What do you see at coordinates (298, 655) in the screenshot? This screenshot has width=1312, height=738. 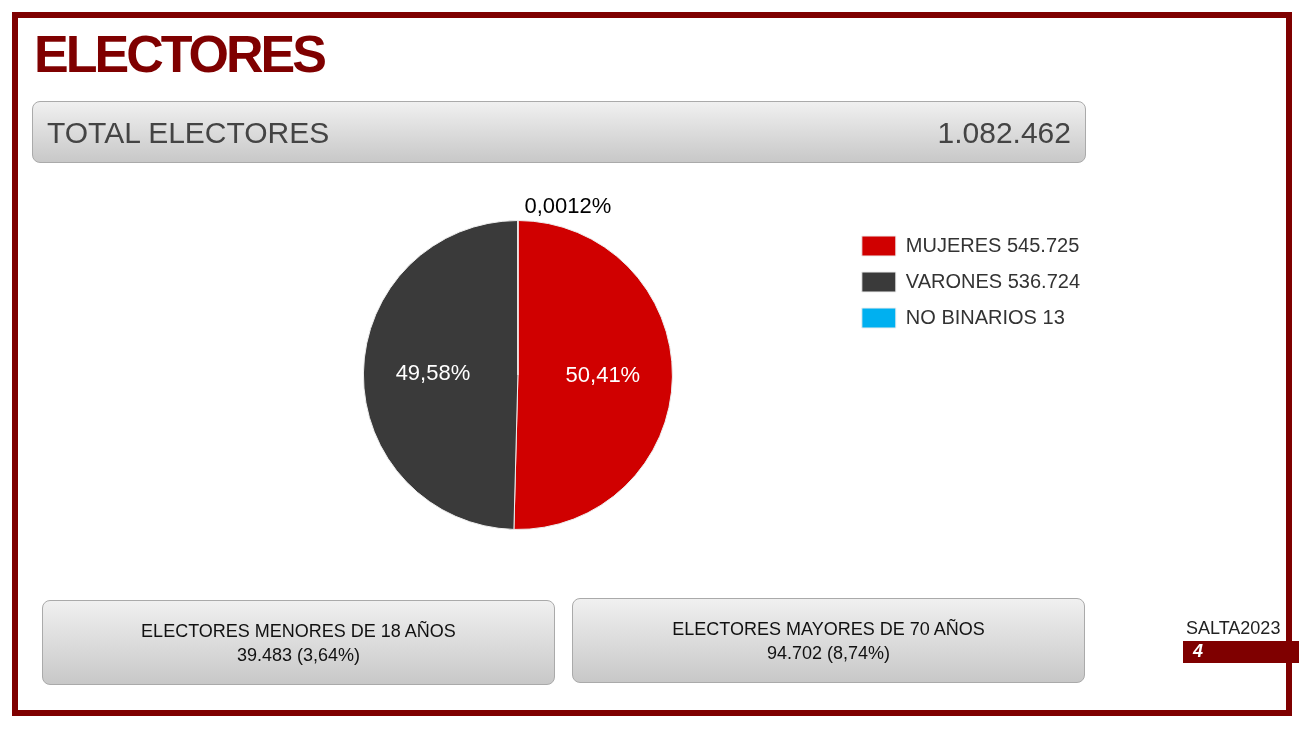 I see `text: 39.483 (3,64%)` at bounding box center [298, 655].